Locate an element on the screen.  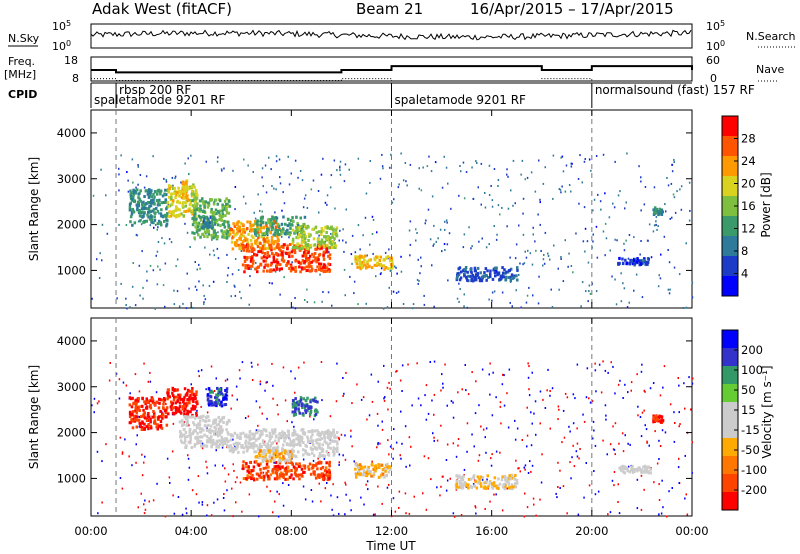
nave-right-label: Nave is located at coordinates (770, 69).